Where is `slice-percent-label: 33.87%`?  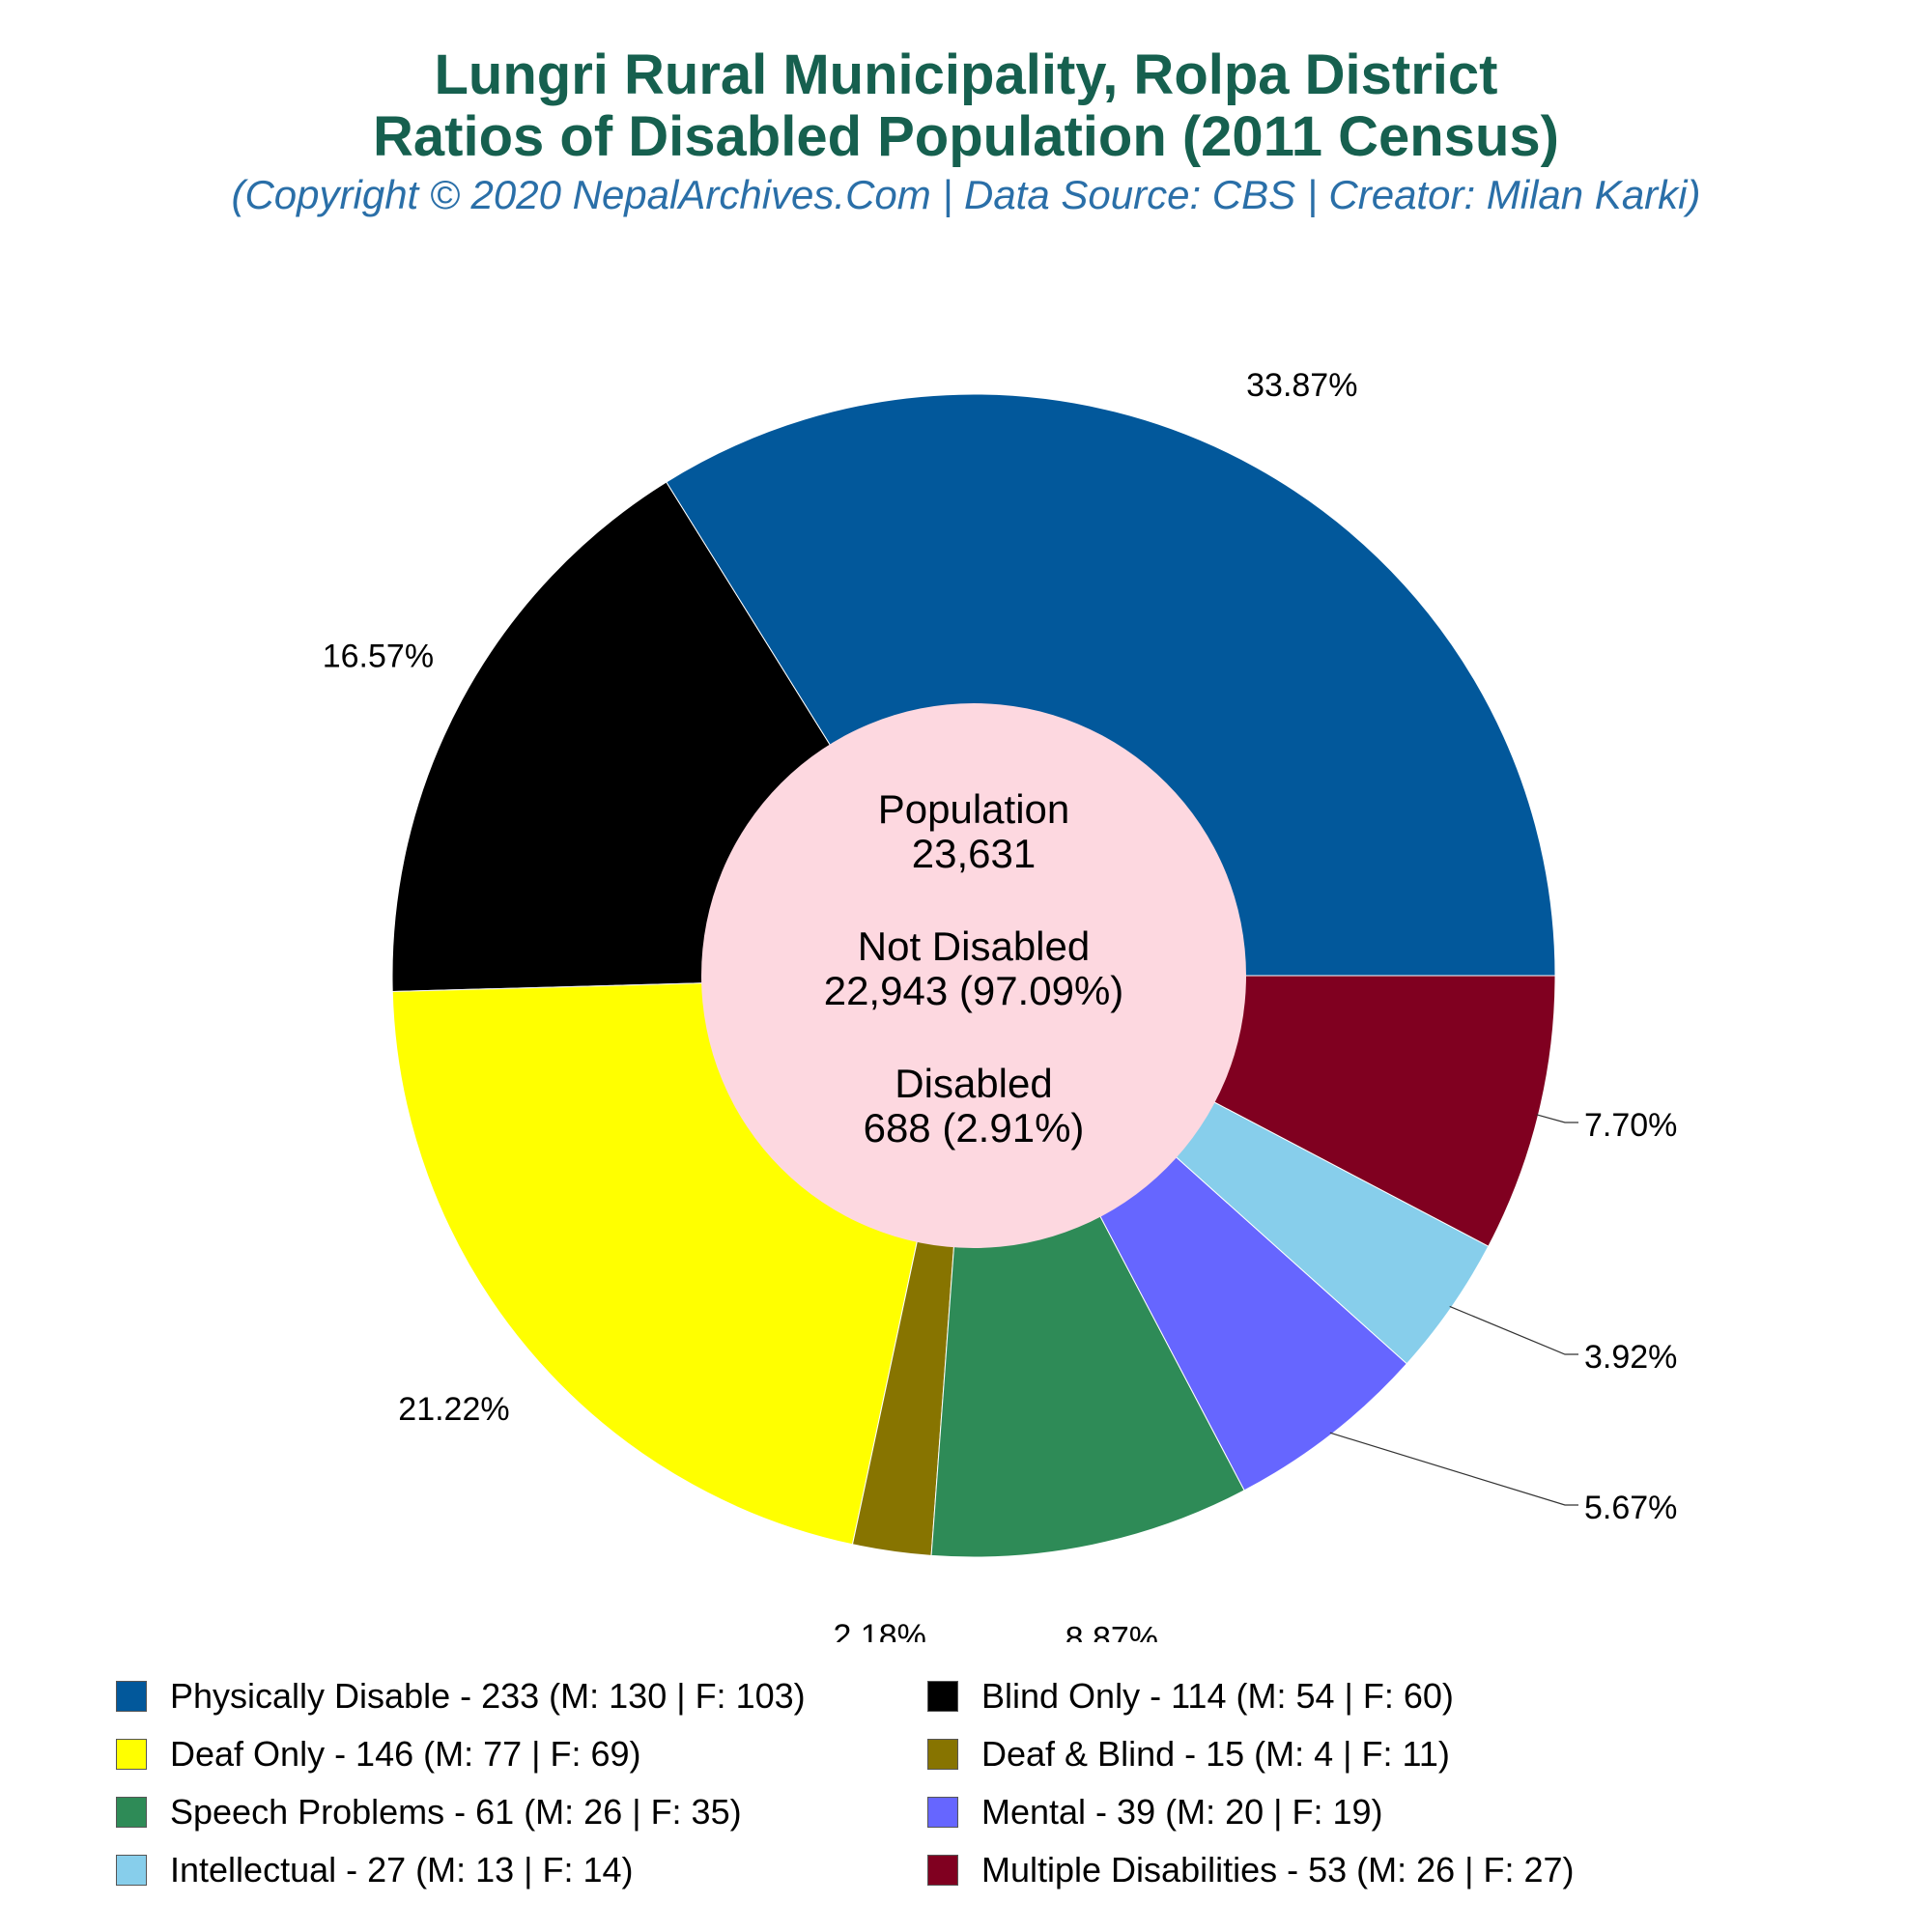
slice-percent-label: 33.87% is located at coordinates (1301, 385).